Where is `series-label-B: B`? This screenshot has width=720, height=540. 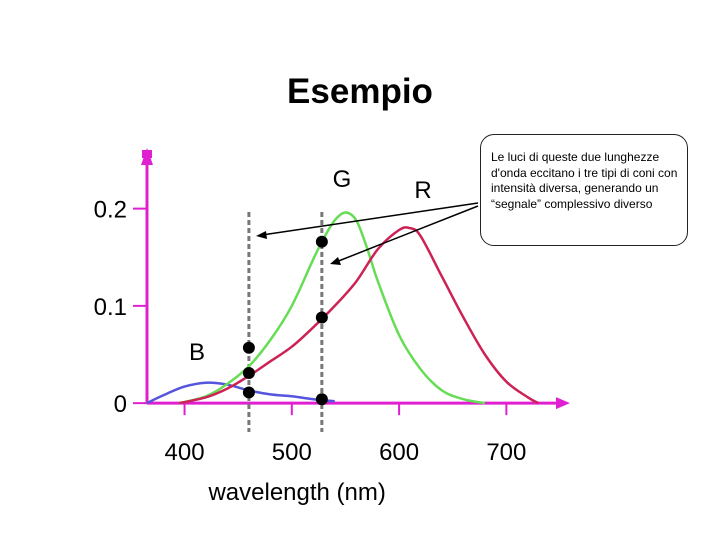
series-label-B: B is located at coordinates (197, 352).